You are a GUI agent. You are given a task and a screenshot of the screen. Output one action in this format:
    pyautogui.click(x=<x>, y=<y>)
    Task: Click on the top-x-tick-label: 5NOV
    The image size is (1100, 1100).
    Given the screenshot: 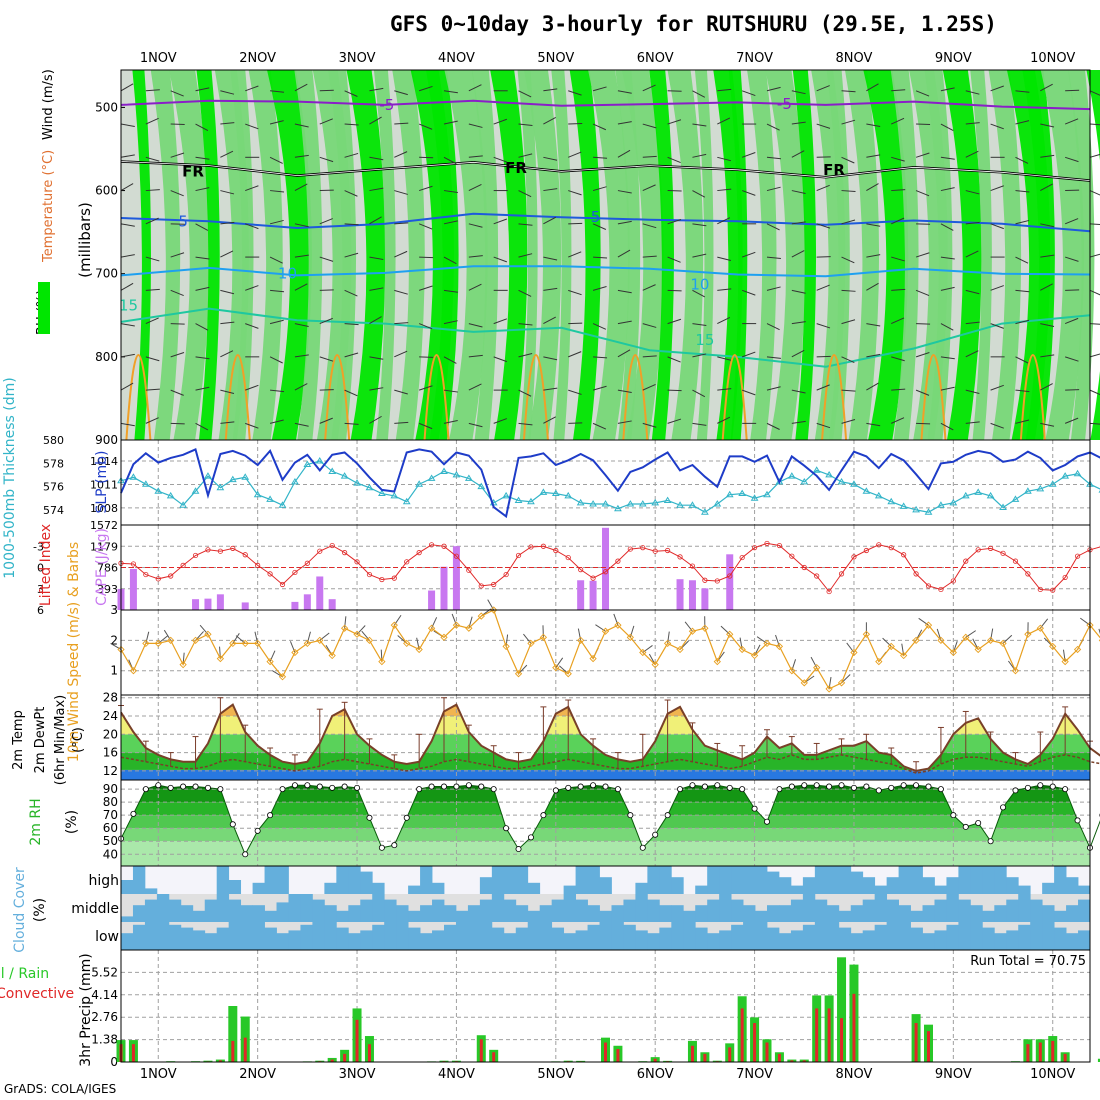 What is the action you would take?
    pyautogui.click(x=555, y=58)
    